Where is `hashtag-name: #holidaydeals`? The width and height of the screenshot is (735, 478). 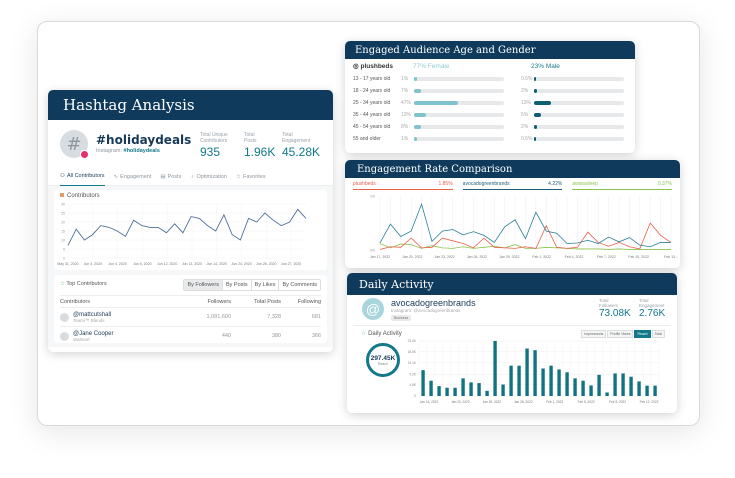 hashtag-name: #holidaydeals is located at coordinates (144, 140).